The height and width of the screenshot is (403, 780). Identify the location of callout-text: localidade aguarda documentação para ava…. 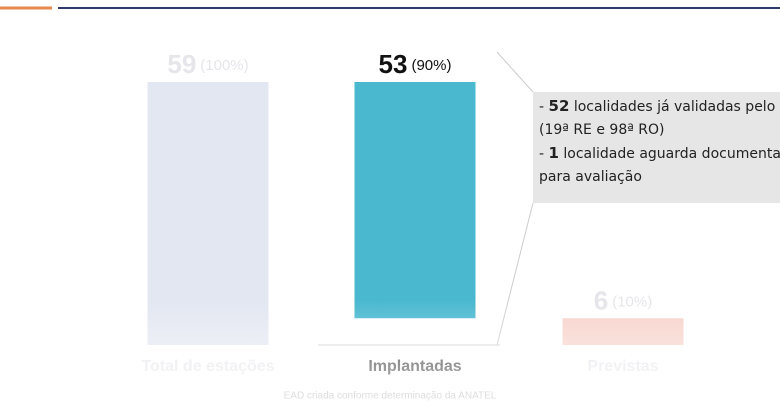
(659, 165).